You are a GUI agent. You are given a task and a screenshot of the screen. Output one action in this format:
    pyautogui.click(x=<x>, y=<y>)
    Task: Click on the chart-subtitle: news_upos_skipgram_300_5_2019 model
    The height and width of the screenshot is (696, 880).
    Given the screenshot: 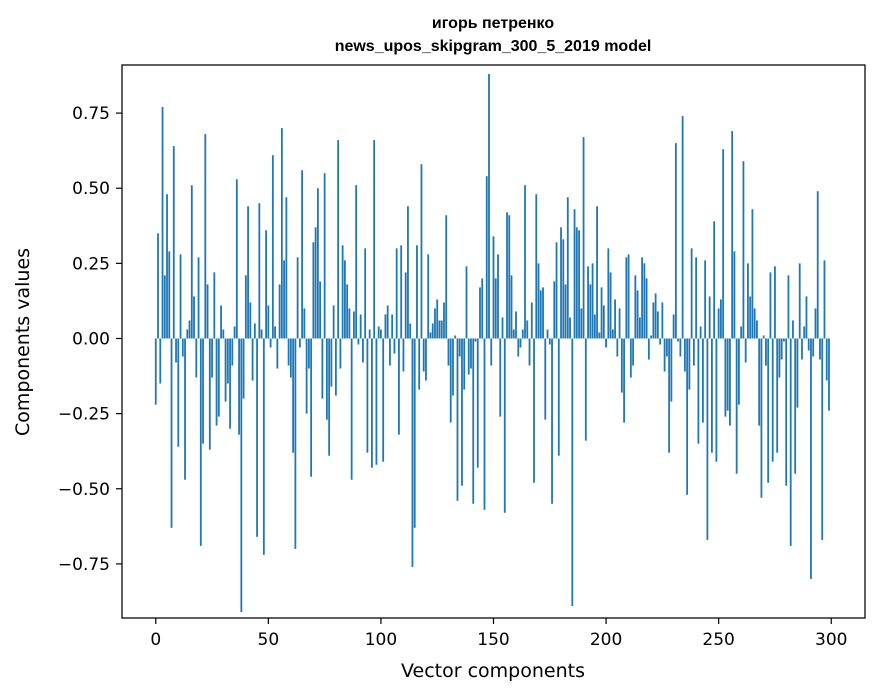 What is the action you would take?
    pyautogui.click(x=493, y=46)
    